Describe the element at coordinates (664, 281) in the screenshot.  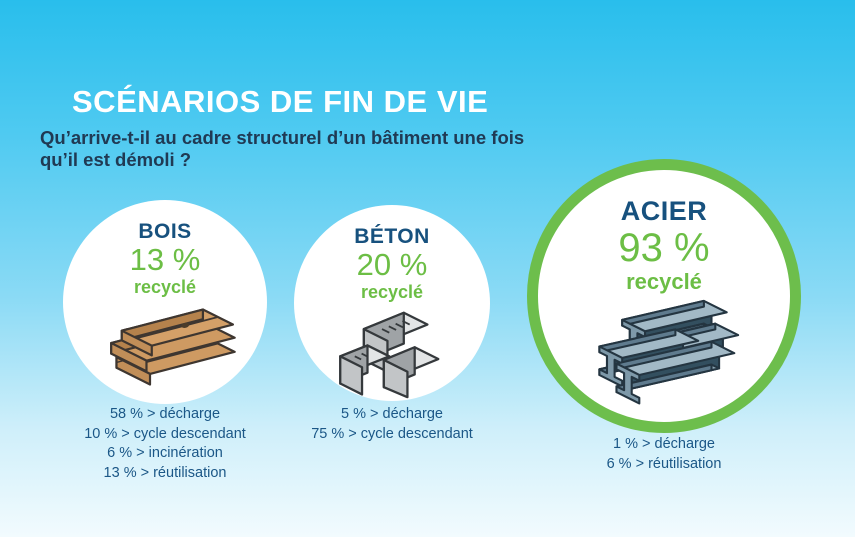
I see `material-recycled-label-acier: recyclé` at that location.